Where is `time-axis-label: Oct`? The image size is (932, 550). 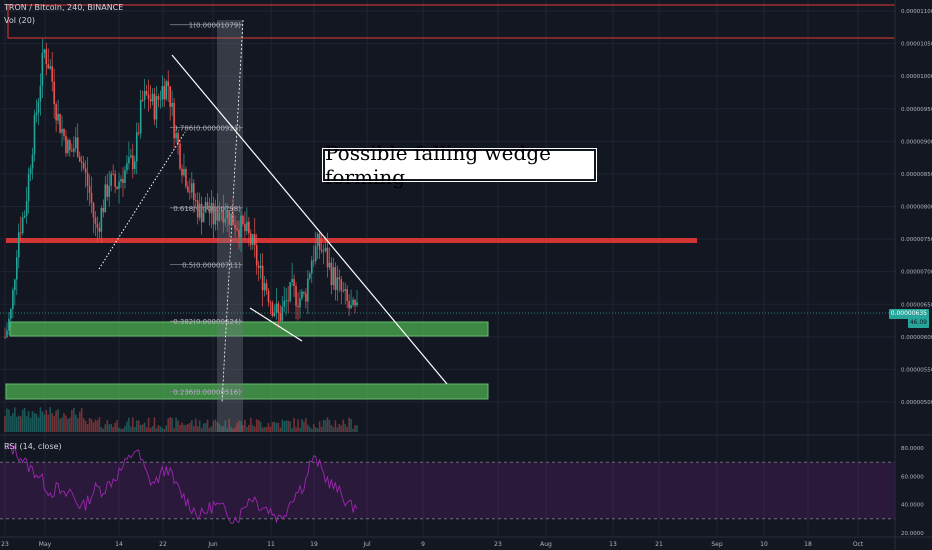 time-axis-label: Oct is located at coordinates (858, 544).